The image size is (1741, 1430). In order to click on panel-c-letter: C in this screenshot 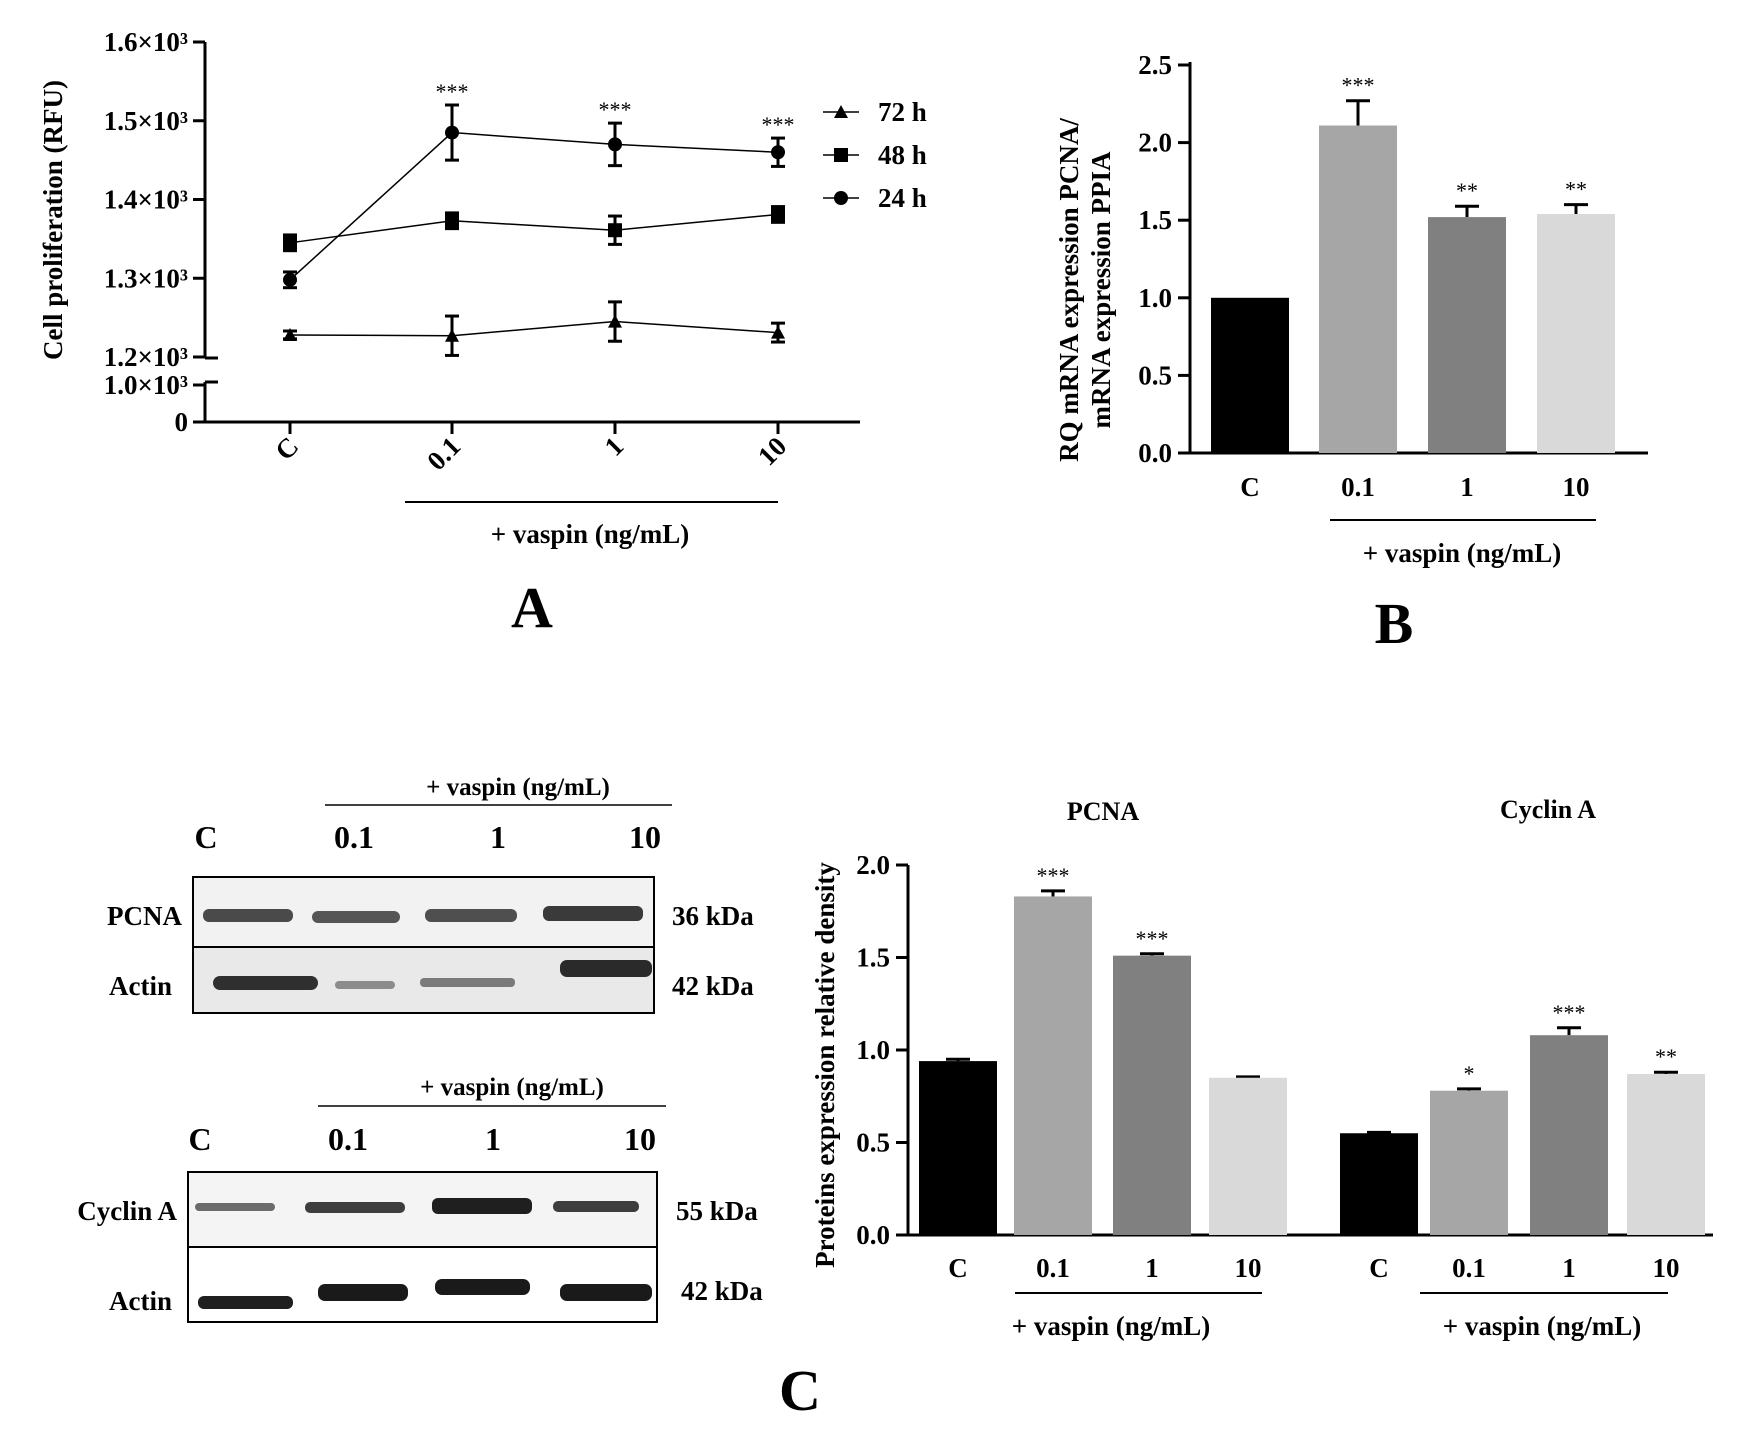, I will do `click(800, 1390)`.